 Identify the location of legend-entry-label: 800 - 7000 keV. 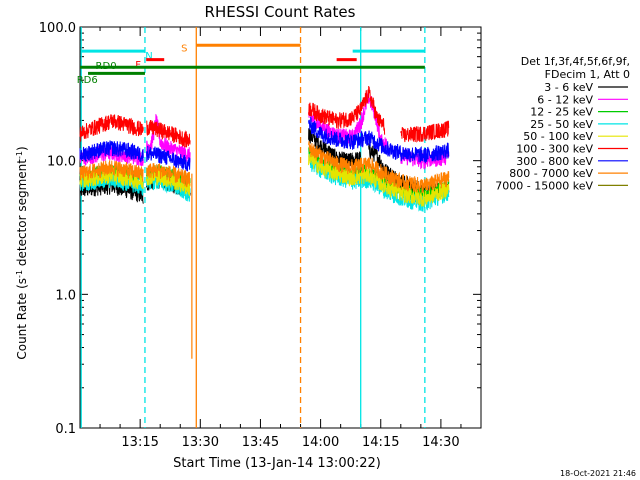
(551, 173).